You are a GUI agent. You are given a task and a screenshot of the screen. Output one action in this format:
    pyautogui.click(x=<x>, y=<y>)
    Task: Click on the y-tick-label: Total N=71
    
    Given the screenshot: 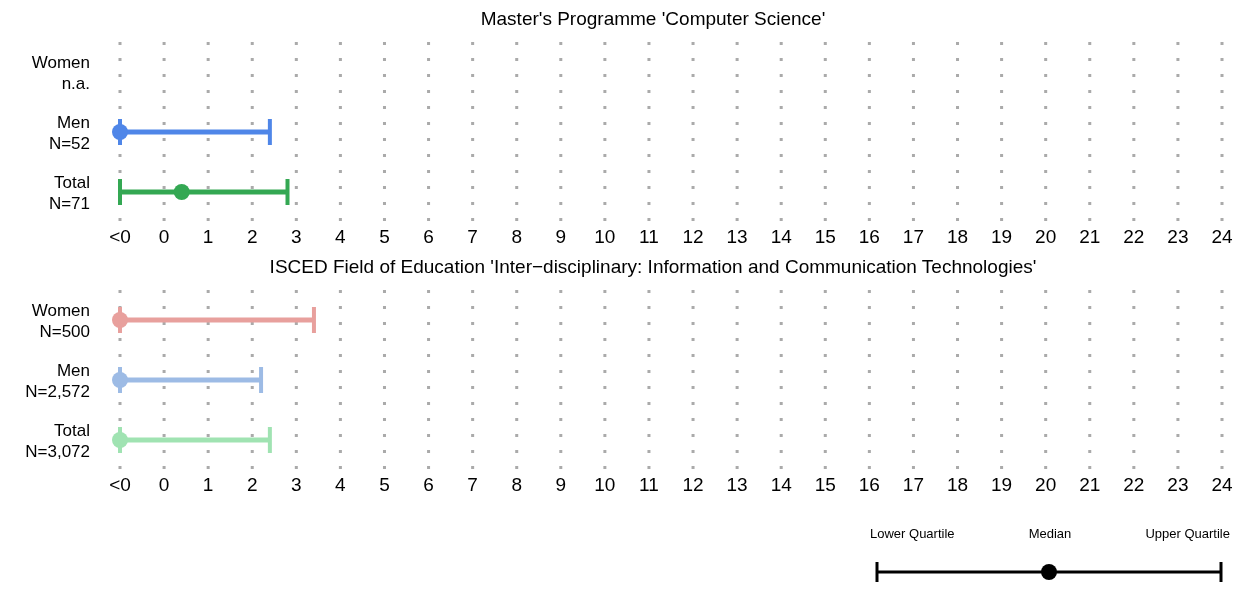 What is the action you would take?
    pyautogui.click(x=69, y=193)
    